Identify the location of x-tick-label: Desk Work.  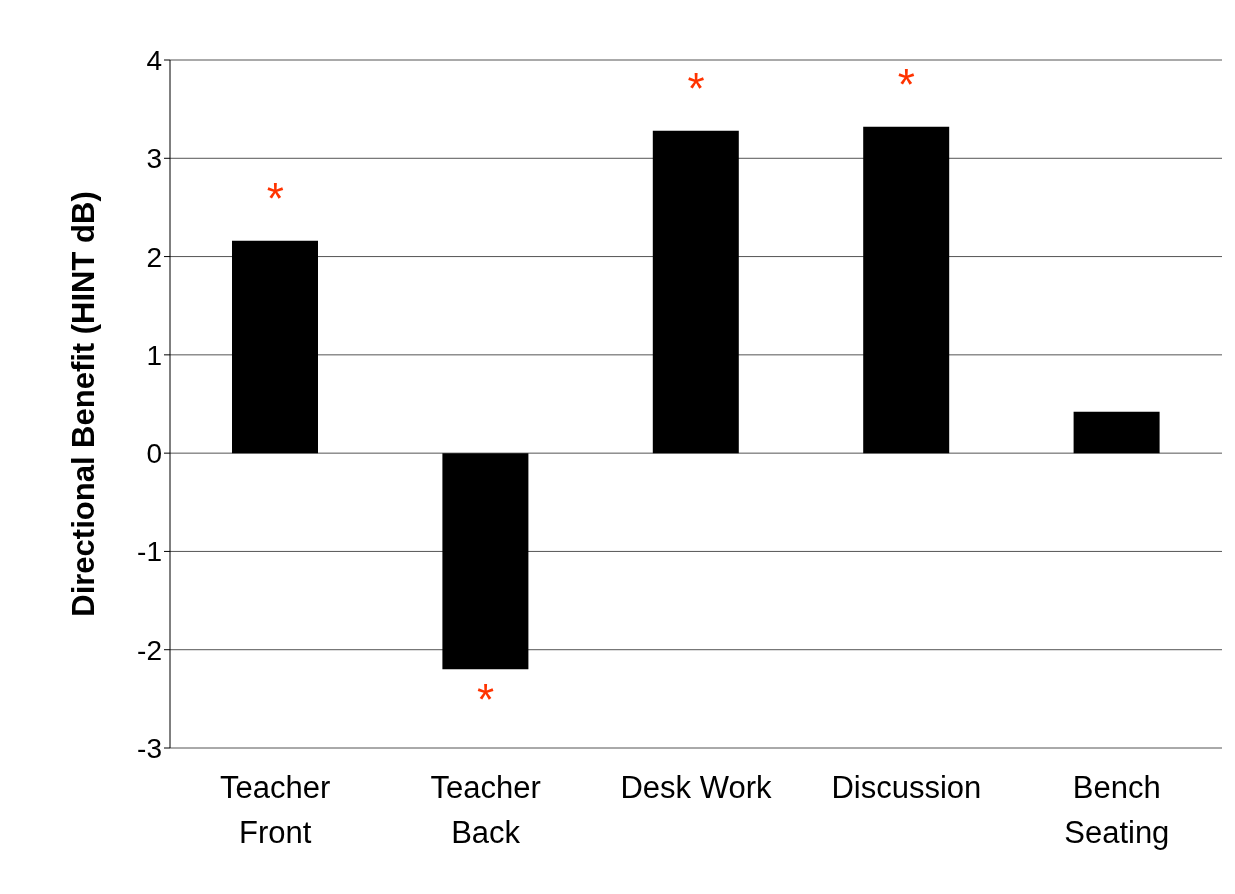
(696, 787).